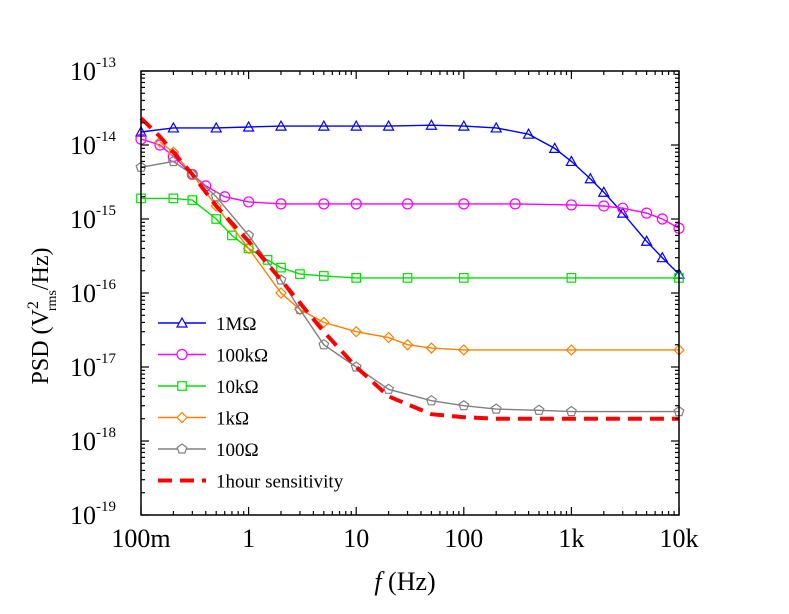 Image resolution: width=789 pixels, height=614 pixels. What do you see at coordinates (237, 450) in the screenshot?
I see `legend-label: 100Ω` at bounding box center [237, 450].